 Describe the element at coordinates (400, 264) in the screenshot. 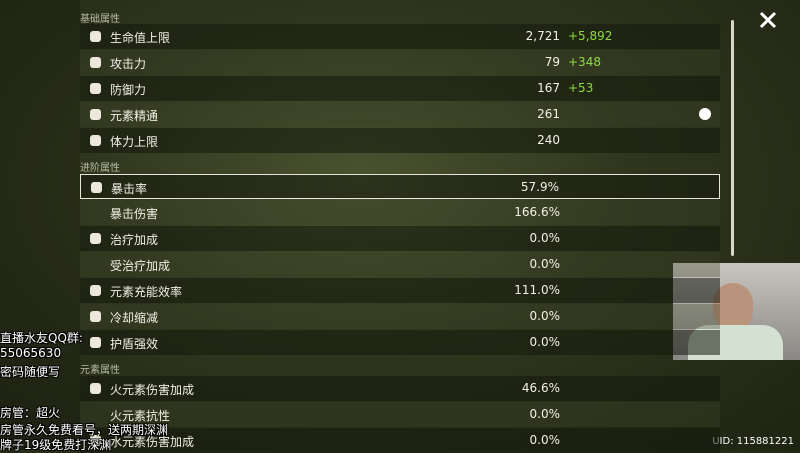

I see `attribute-row: 受治疗加成 0.0%` at that location.